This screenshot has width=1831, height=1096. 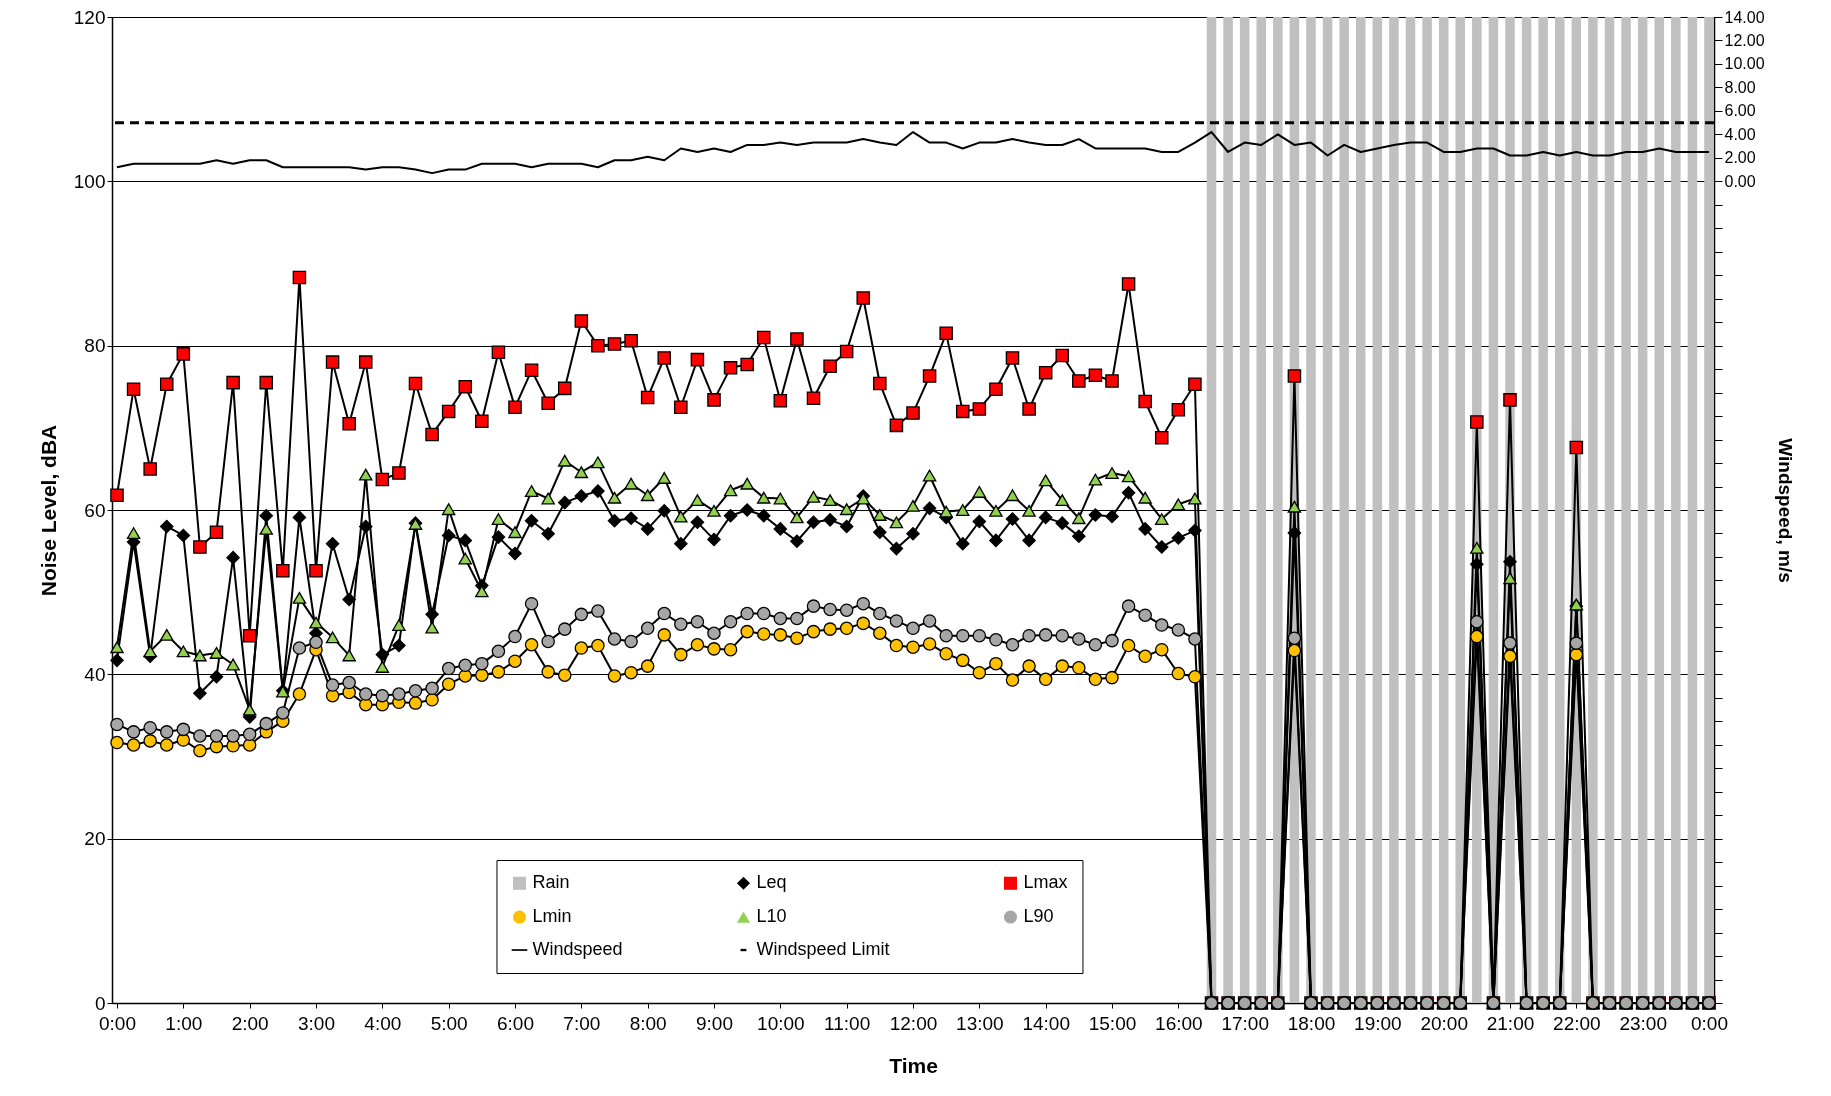 What do you see at coordinates (1577, 1023) in the screenshot?
I see `x-tick-label: 22:00` at bounding box center [1577, 1023].